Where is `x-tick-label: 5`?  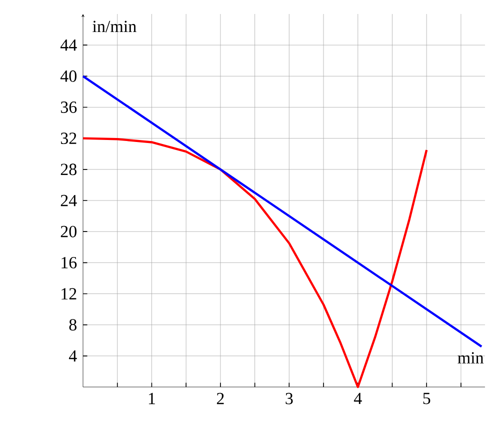
x-tick-label: 5 is located at coordinates (426, 398).